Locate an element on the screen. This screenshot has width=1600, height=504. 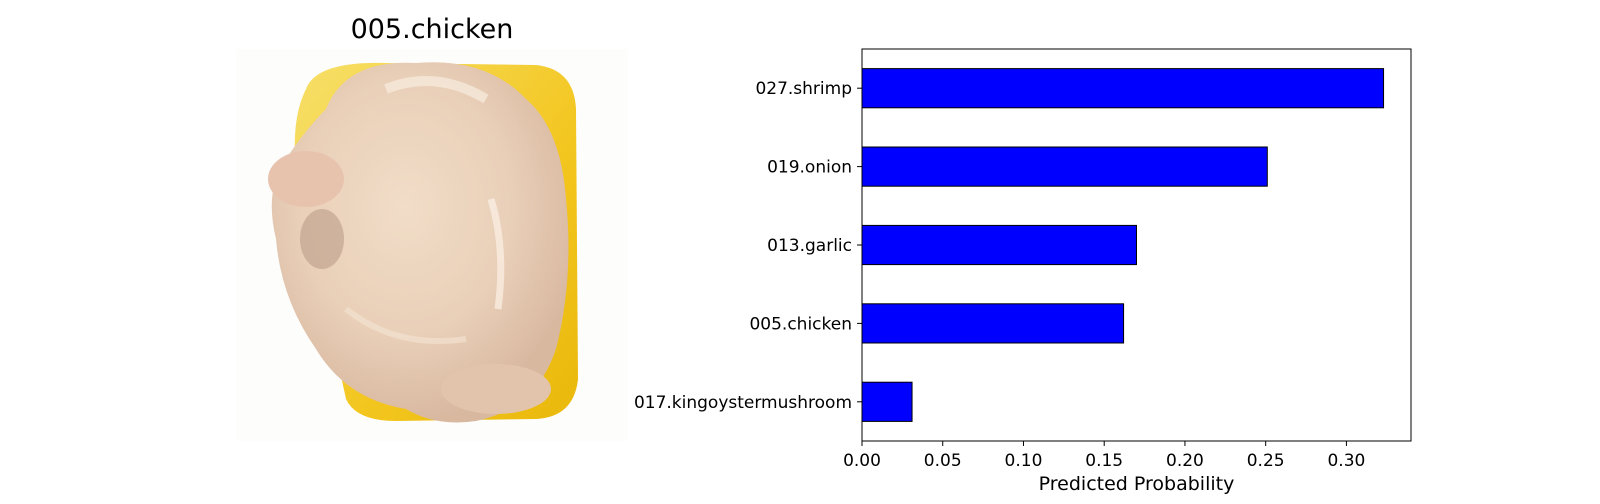
y-tick-label: 017.kingoystermushroom is located at coordinates (743, 403).